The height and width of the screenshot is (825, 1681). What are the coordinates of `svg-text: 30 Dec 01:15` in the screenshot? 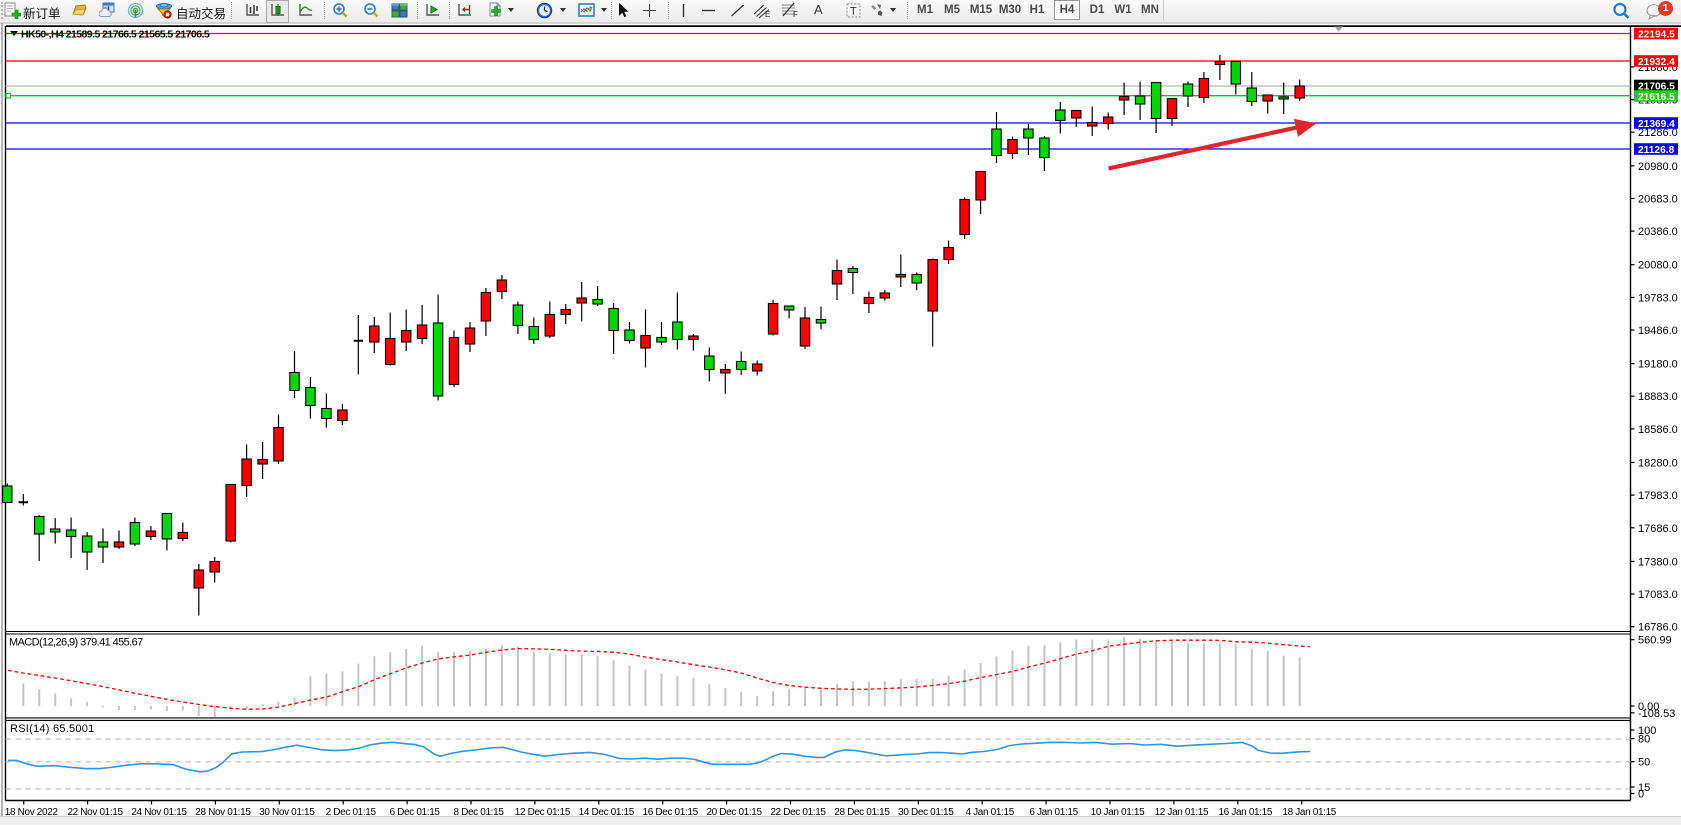 It's located at (926, 812).